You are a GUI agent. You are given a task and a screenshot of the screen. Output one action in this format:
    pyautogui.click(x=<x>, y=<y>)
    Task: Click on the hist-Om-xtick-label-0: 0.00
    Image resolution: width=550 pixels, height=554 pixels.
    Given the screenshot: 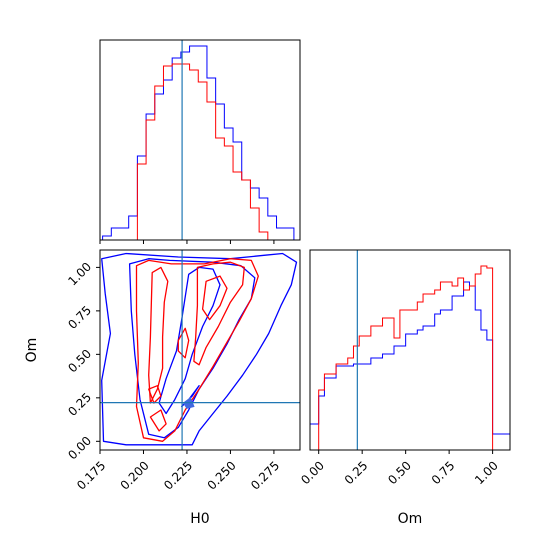 What is the action you would take?
    pyautogui.click(x=312, y=472)
    